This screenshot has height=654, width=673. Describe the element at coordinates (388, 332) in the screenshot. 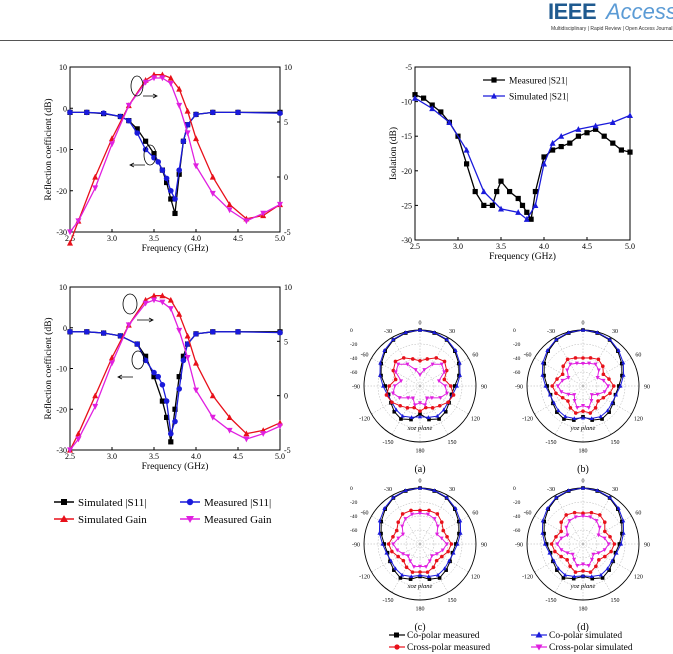

I see `angle-label: -30` at that location.